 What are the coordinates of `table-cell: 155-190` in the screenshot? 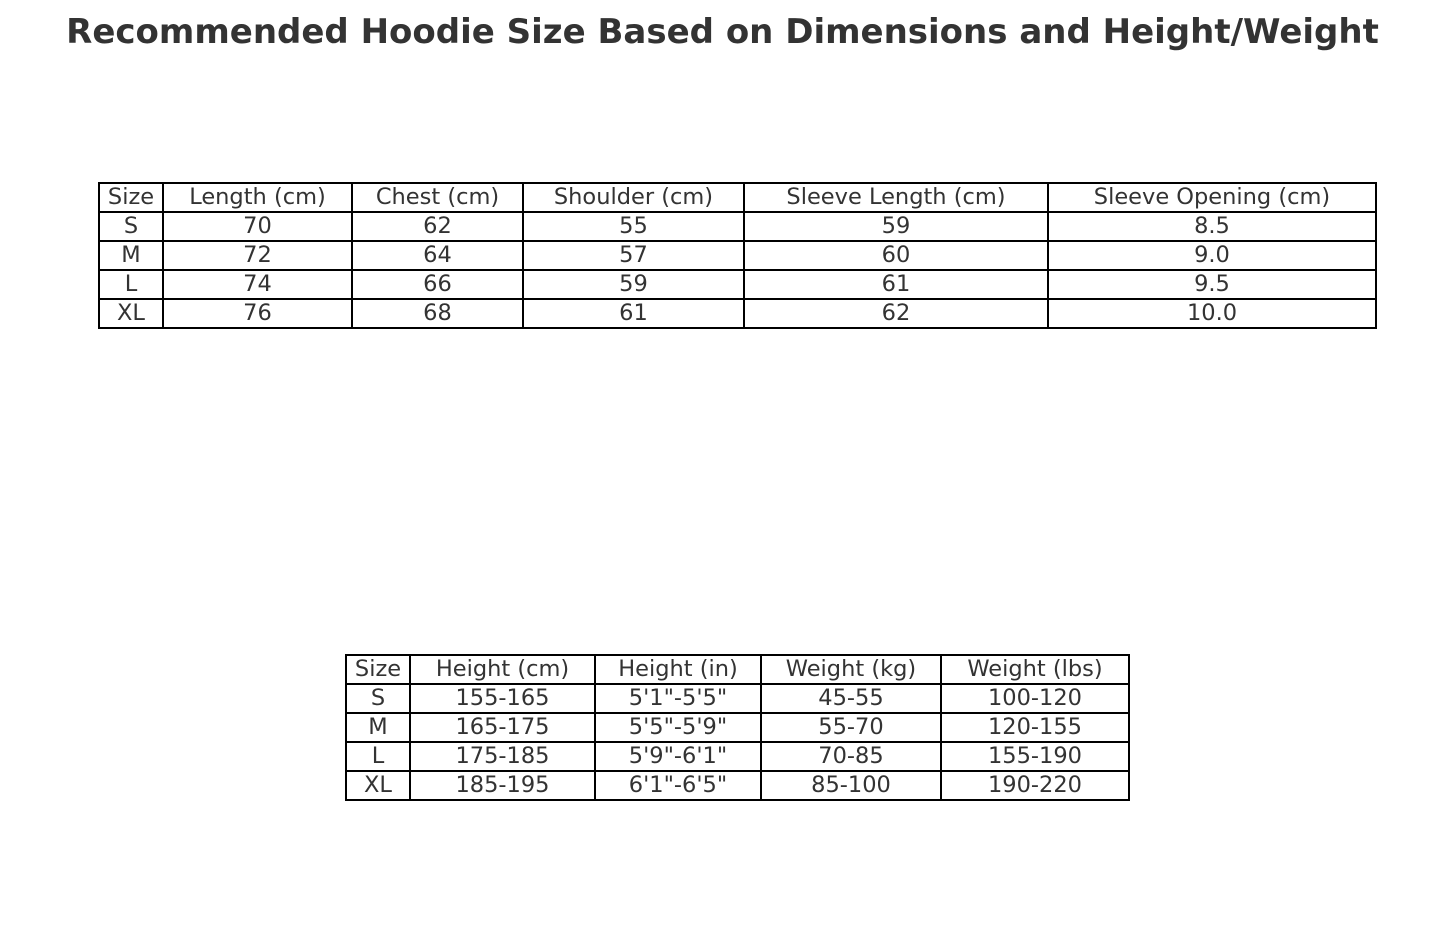 It's located at (1035, 756).